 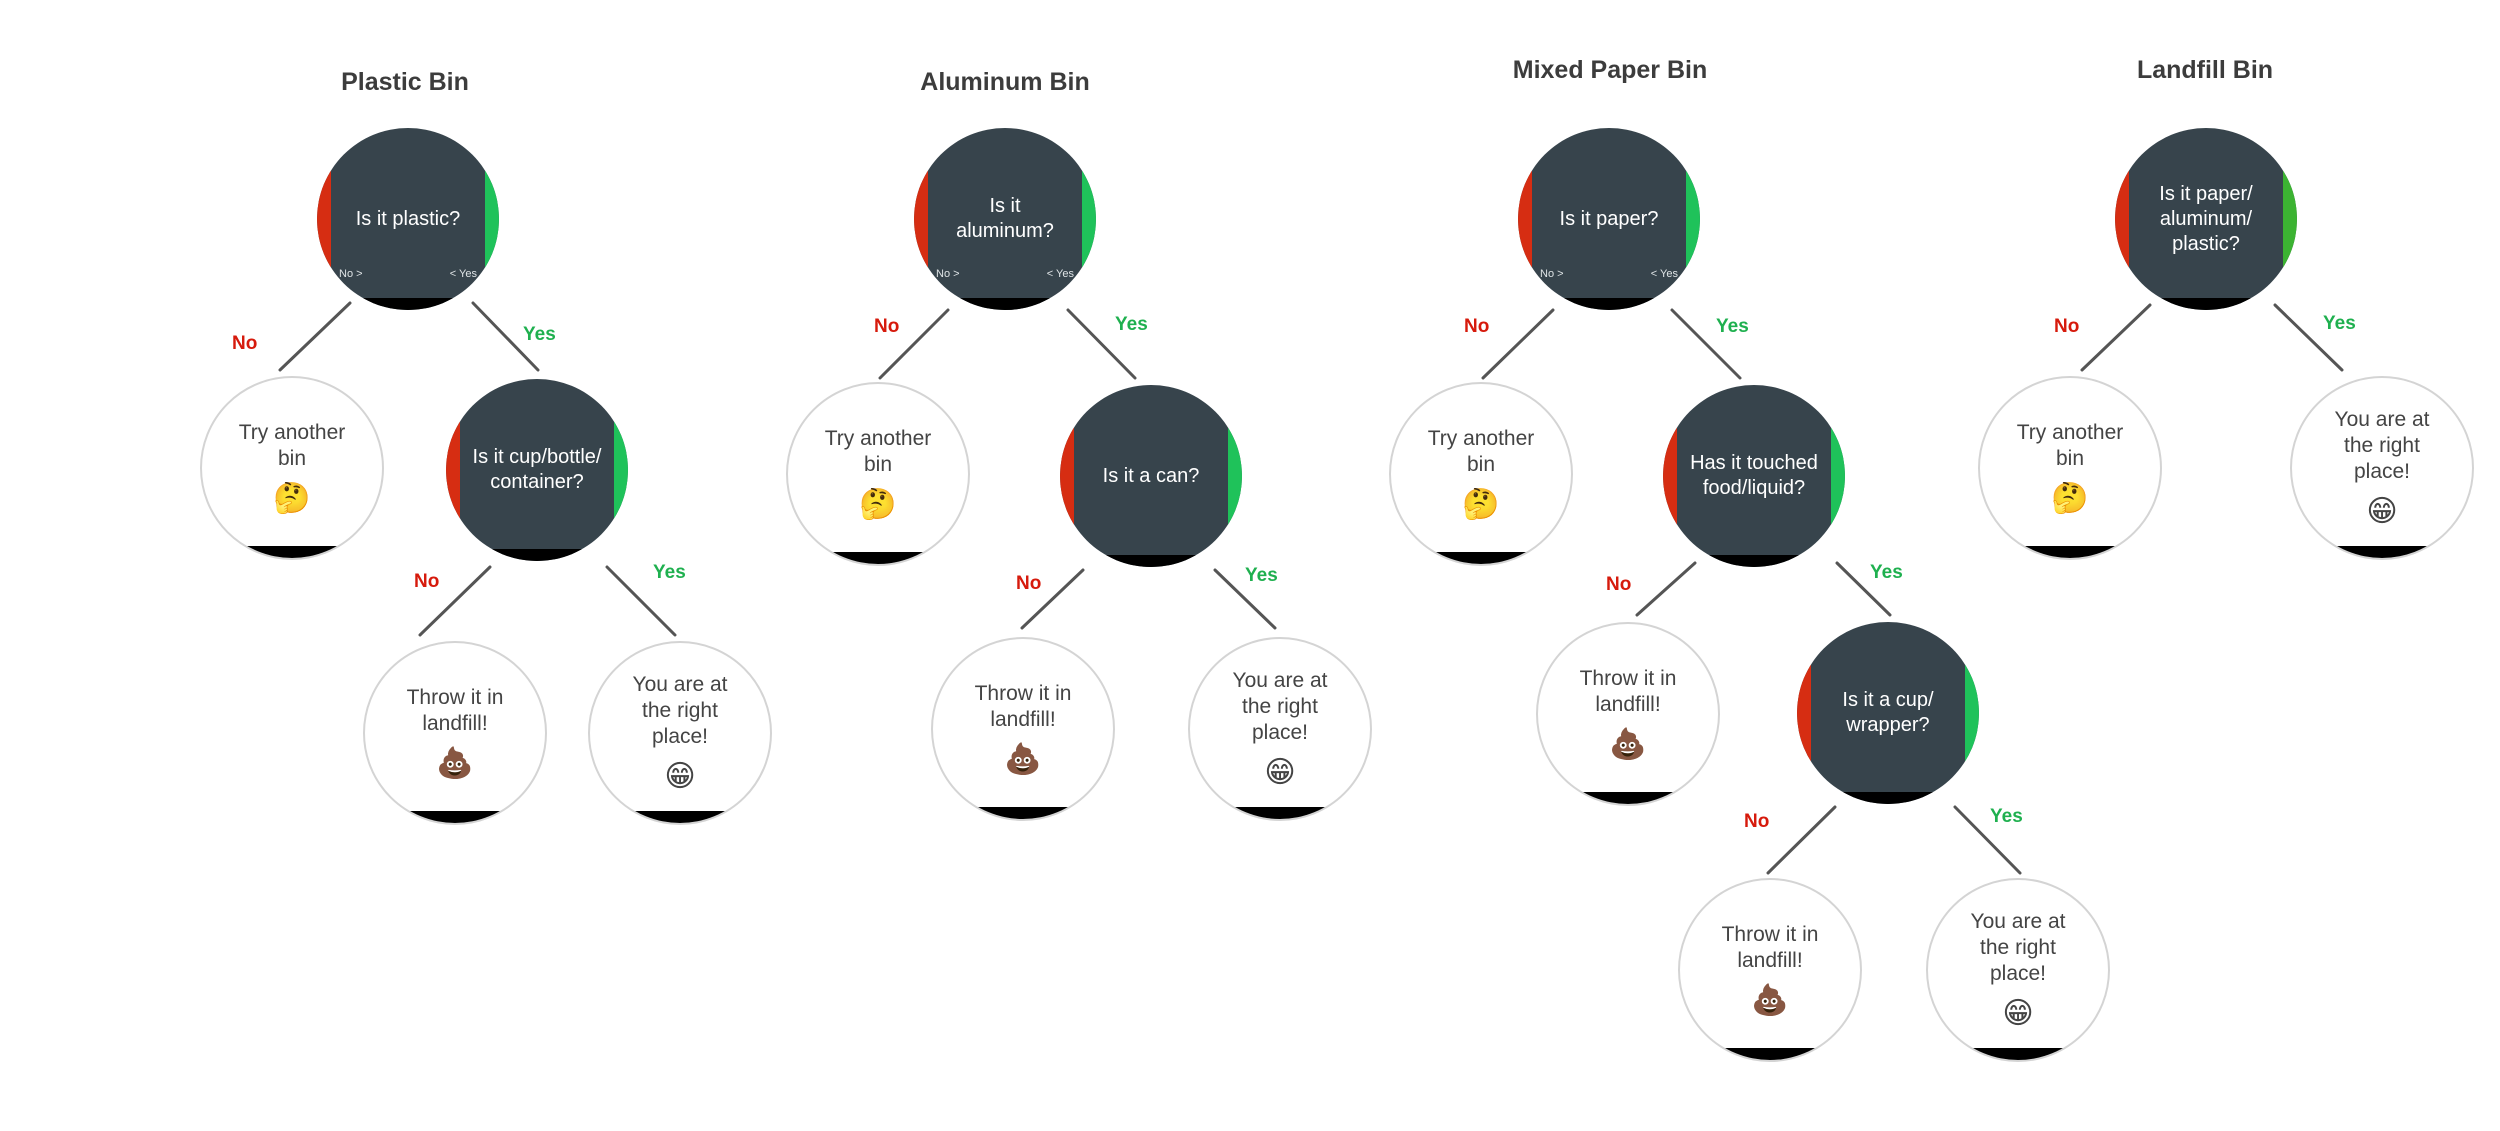 I want to click on answer-node-aluminum-no: Try another bin 🤔, so click(x=878, y=474).